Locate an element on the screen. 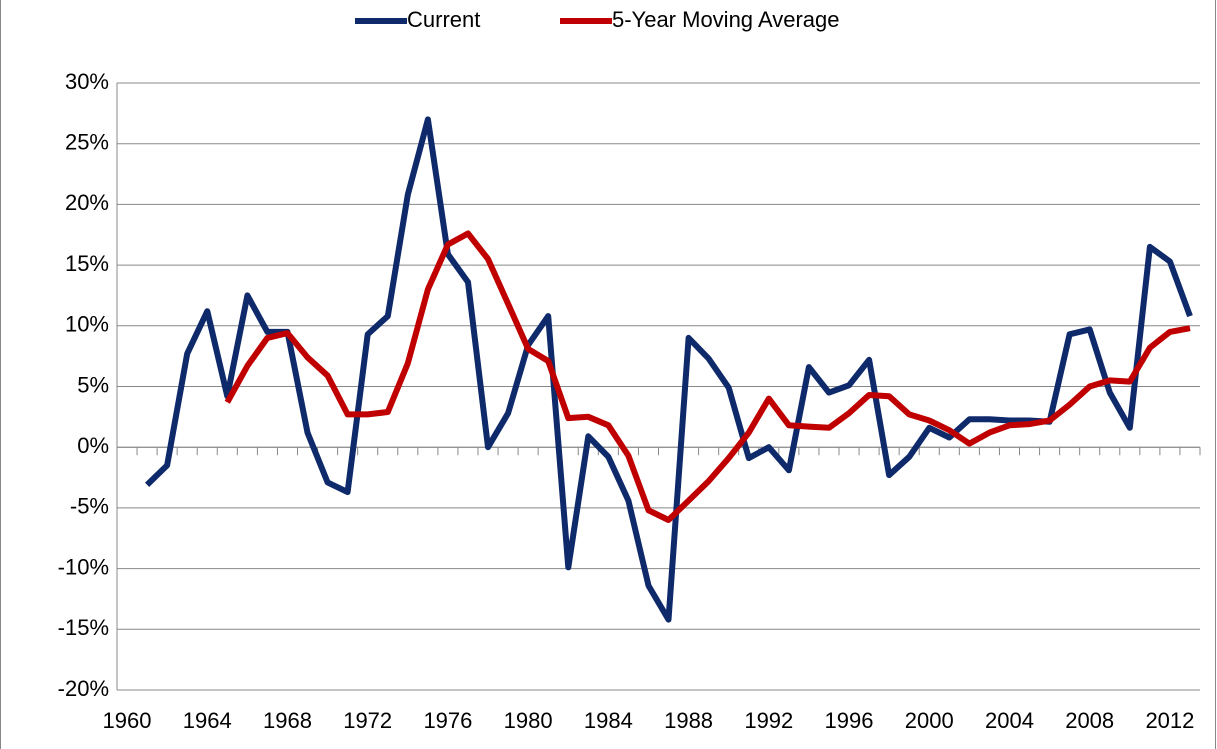  x-tick-label: 1960 is located at coordinates (127, 720).